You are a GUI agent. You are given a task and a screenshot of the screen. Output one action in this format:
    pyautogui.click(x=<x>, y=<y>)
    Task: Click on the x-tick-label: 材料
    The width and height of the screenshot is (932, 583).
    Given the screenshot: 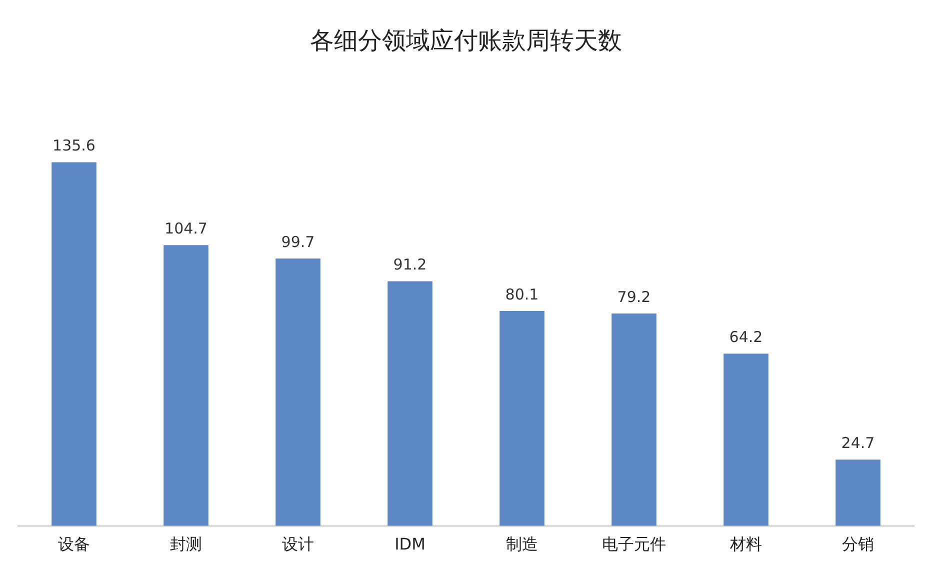 What is the action you would take?
    pyautogui.click(x=745, y=544)
    